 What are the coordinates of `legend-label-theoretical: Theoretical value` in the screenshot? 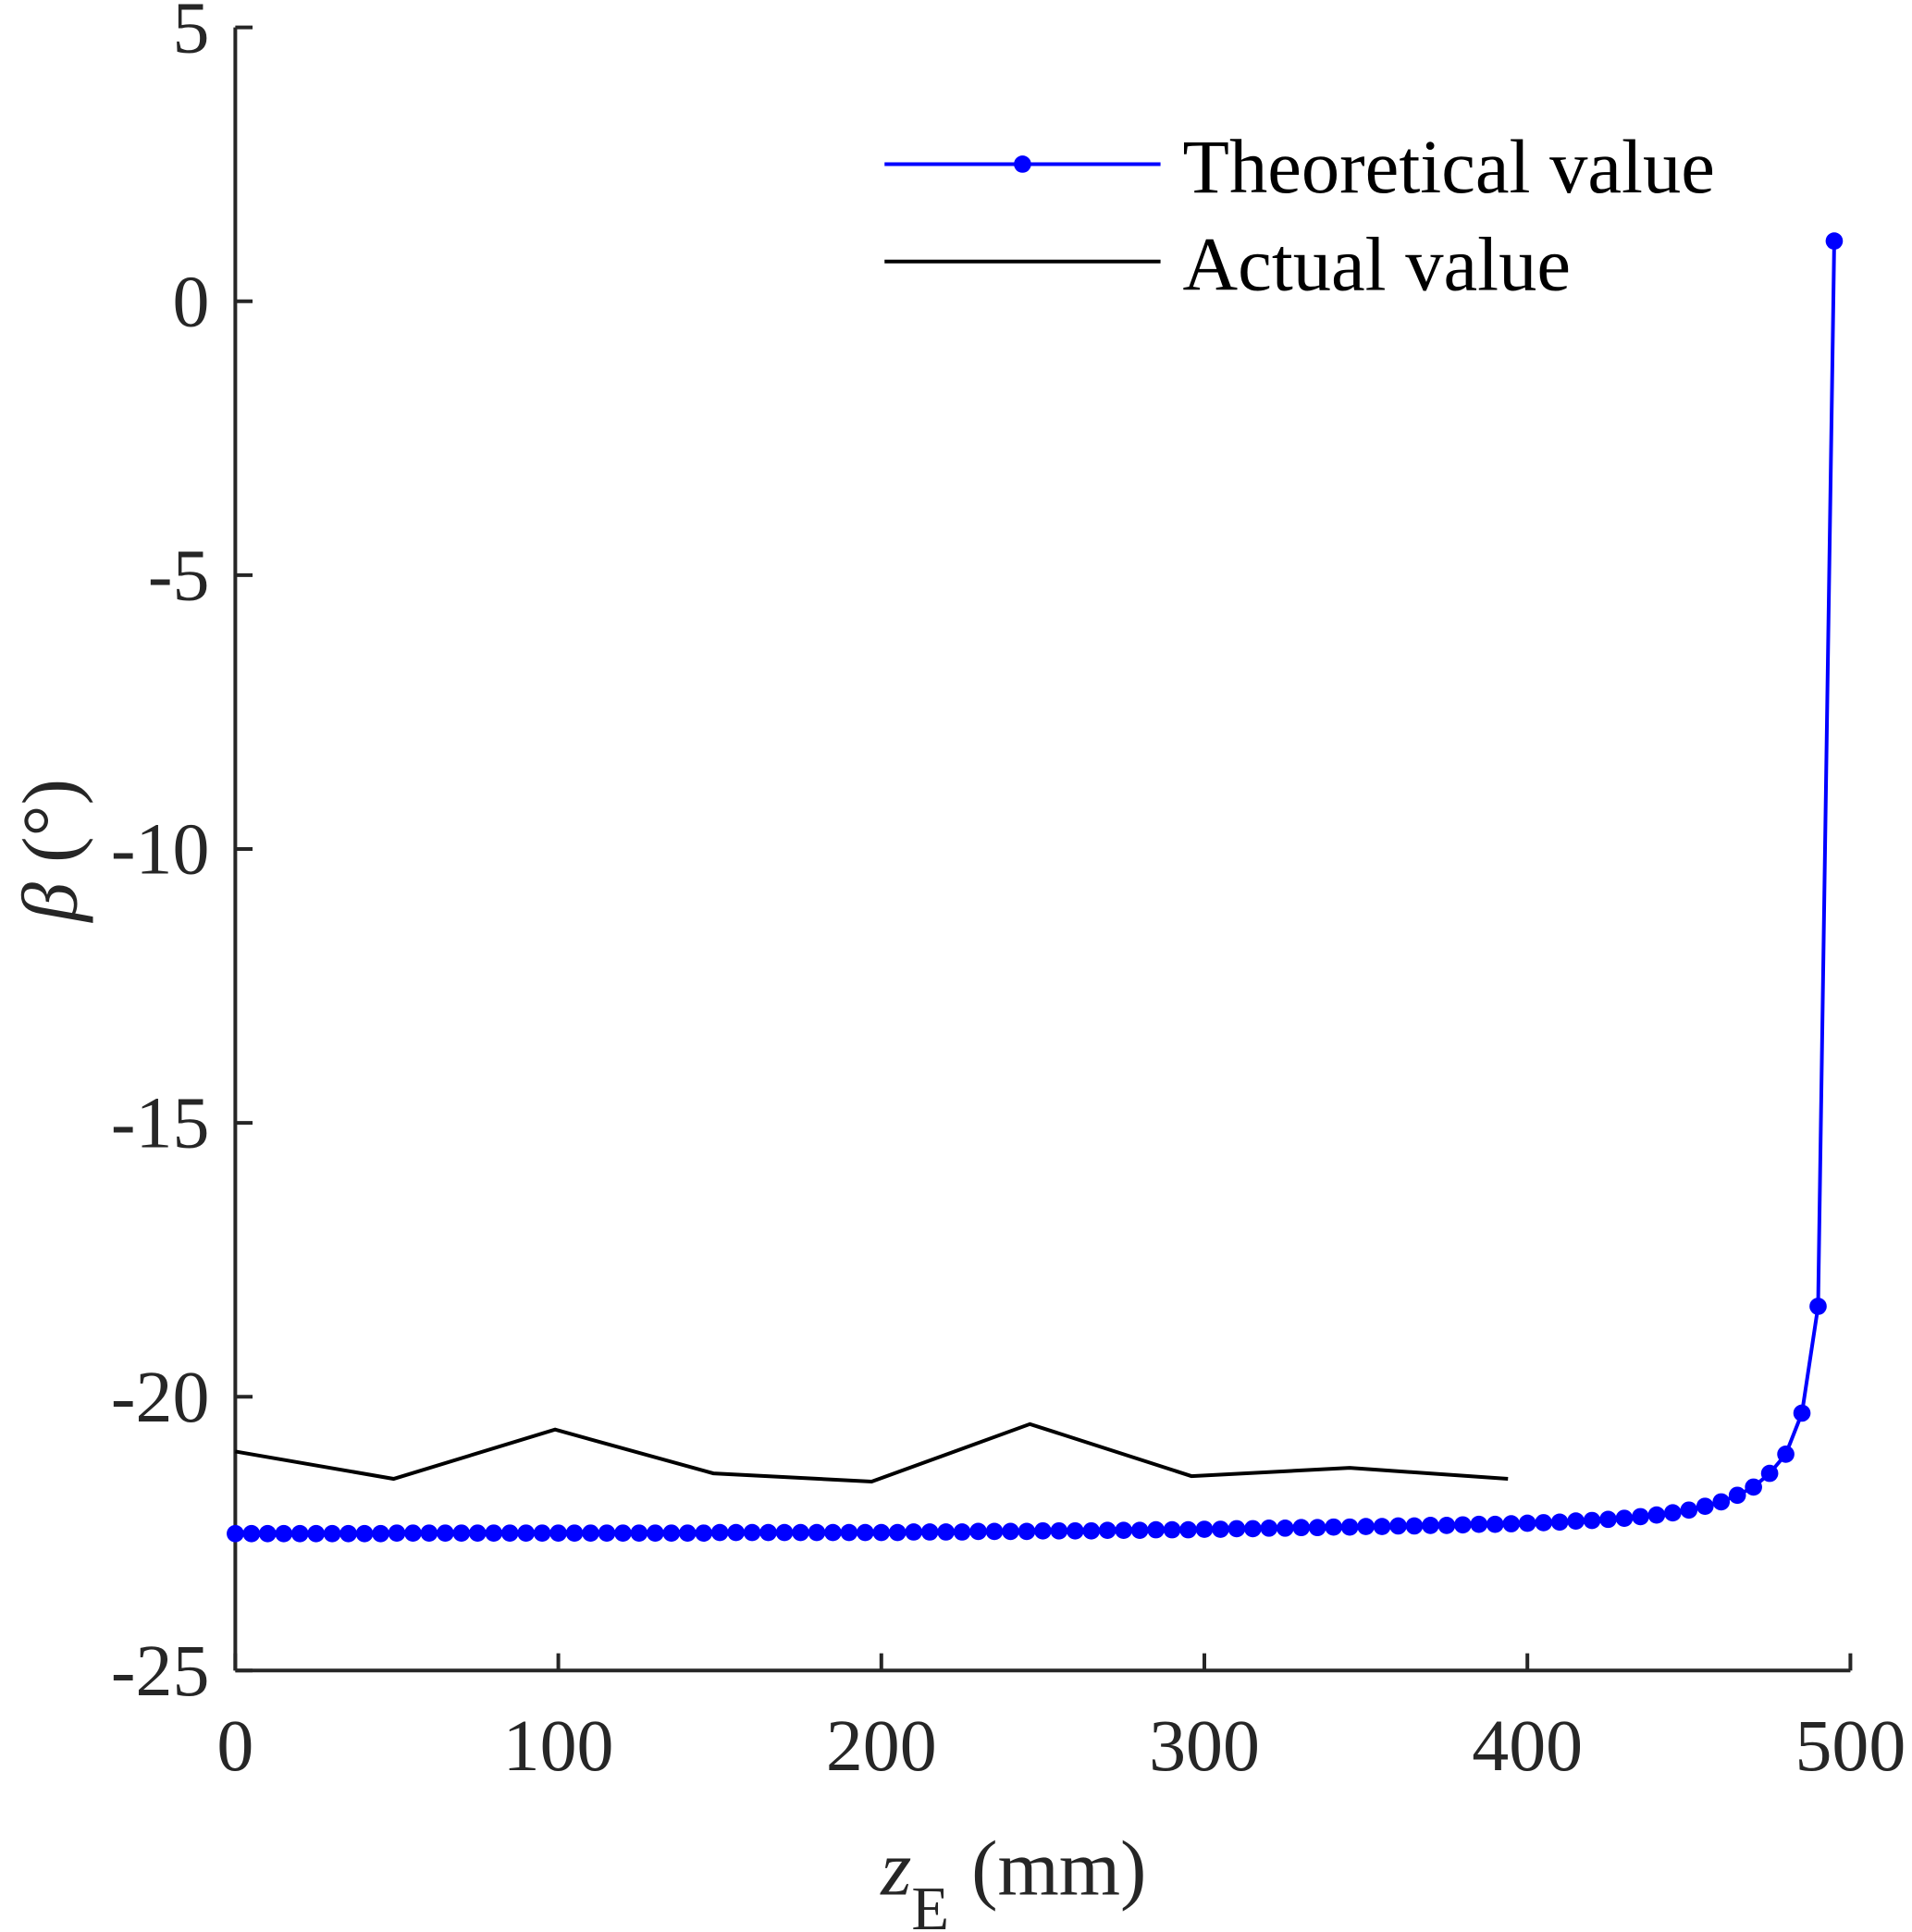 It's located at (1449, 167).